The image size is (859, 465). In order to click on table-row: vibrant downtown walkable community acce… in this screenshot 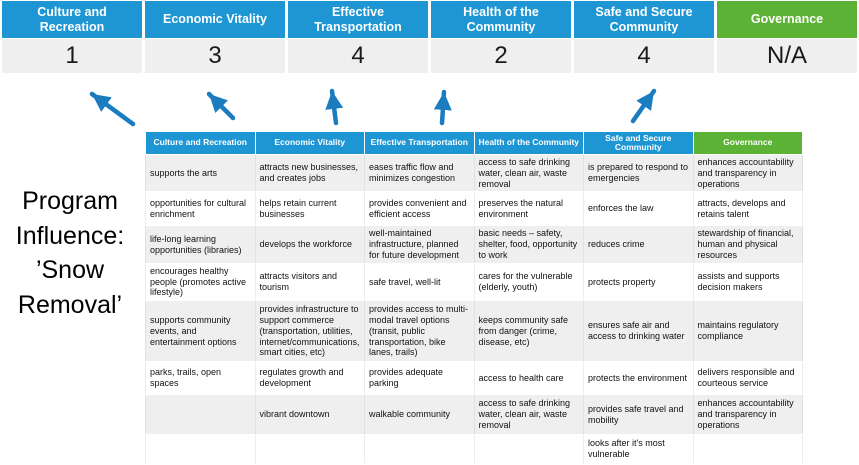, I will do `click(474, 415)`.